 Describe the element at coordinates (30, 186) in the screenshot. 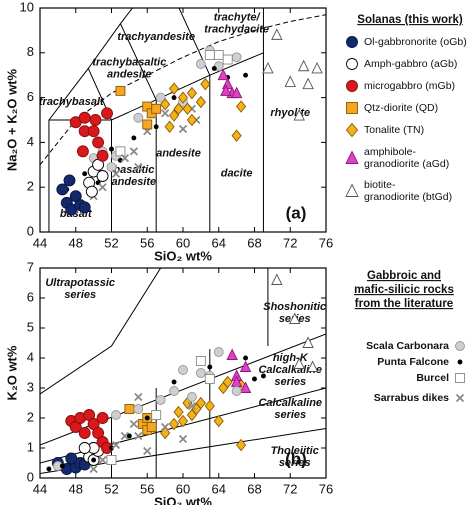

I see `y-tick-label: 2` at that location.